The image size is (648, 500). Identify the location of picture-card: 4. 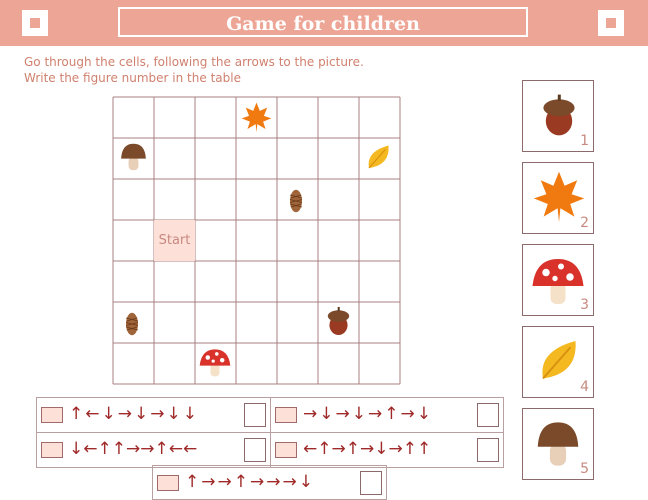
(558, 362).